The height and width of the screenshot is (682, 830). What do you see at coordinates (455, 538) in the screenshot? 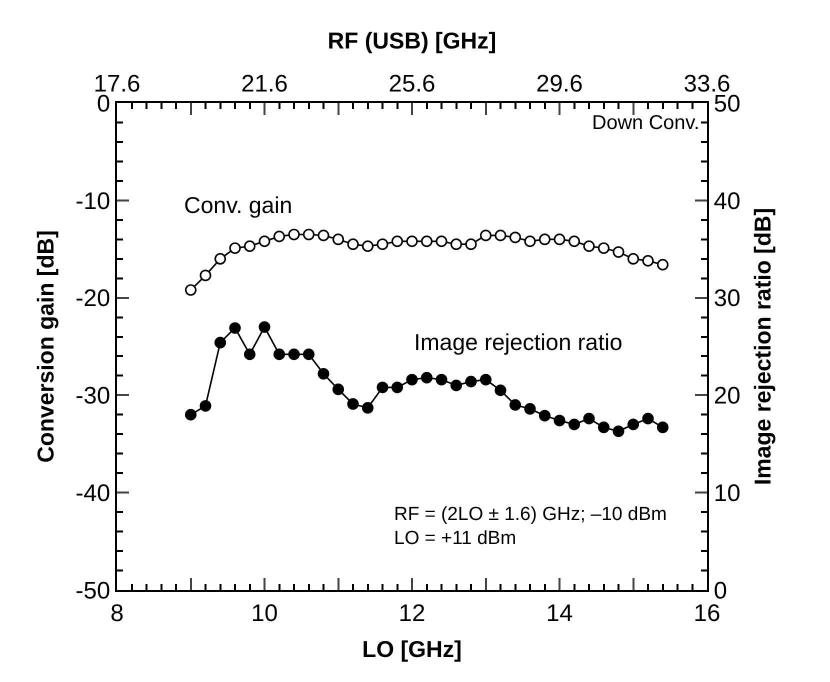
I see `annotation: LO = +11 dBm` at bounding box center [455, 538].